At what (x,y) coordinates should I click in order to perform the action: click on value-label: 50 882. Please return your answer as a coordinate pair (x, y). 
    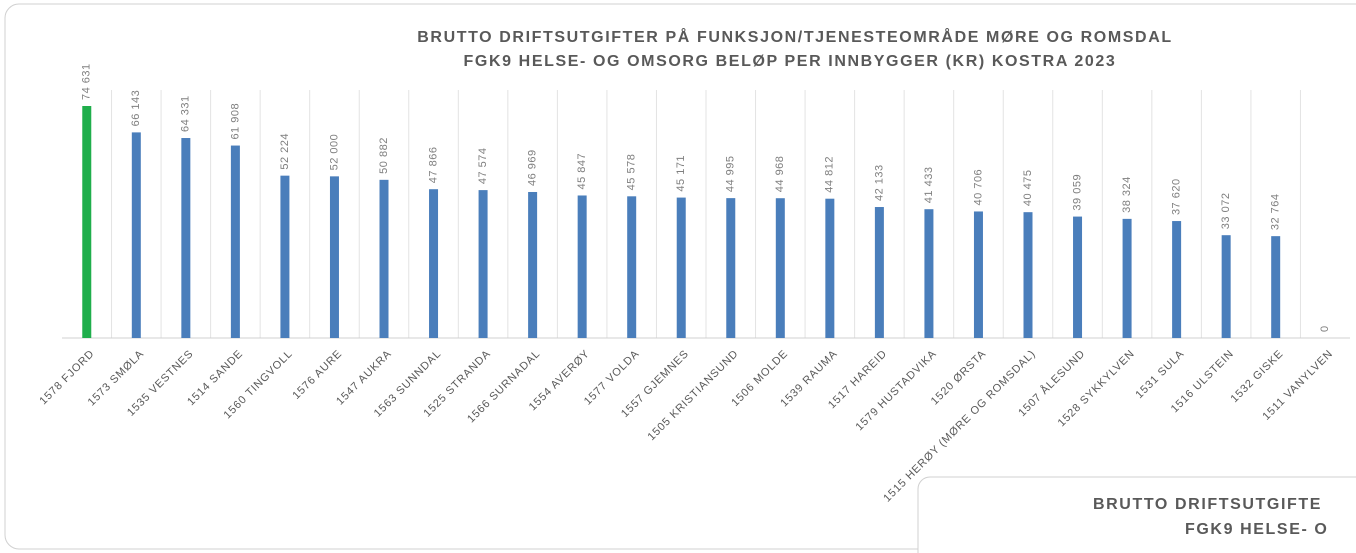
    Looking at the image, I should click on (384, 155).